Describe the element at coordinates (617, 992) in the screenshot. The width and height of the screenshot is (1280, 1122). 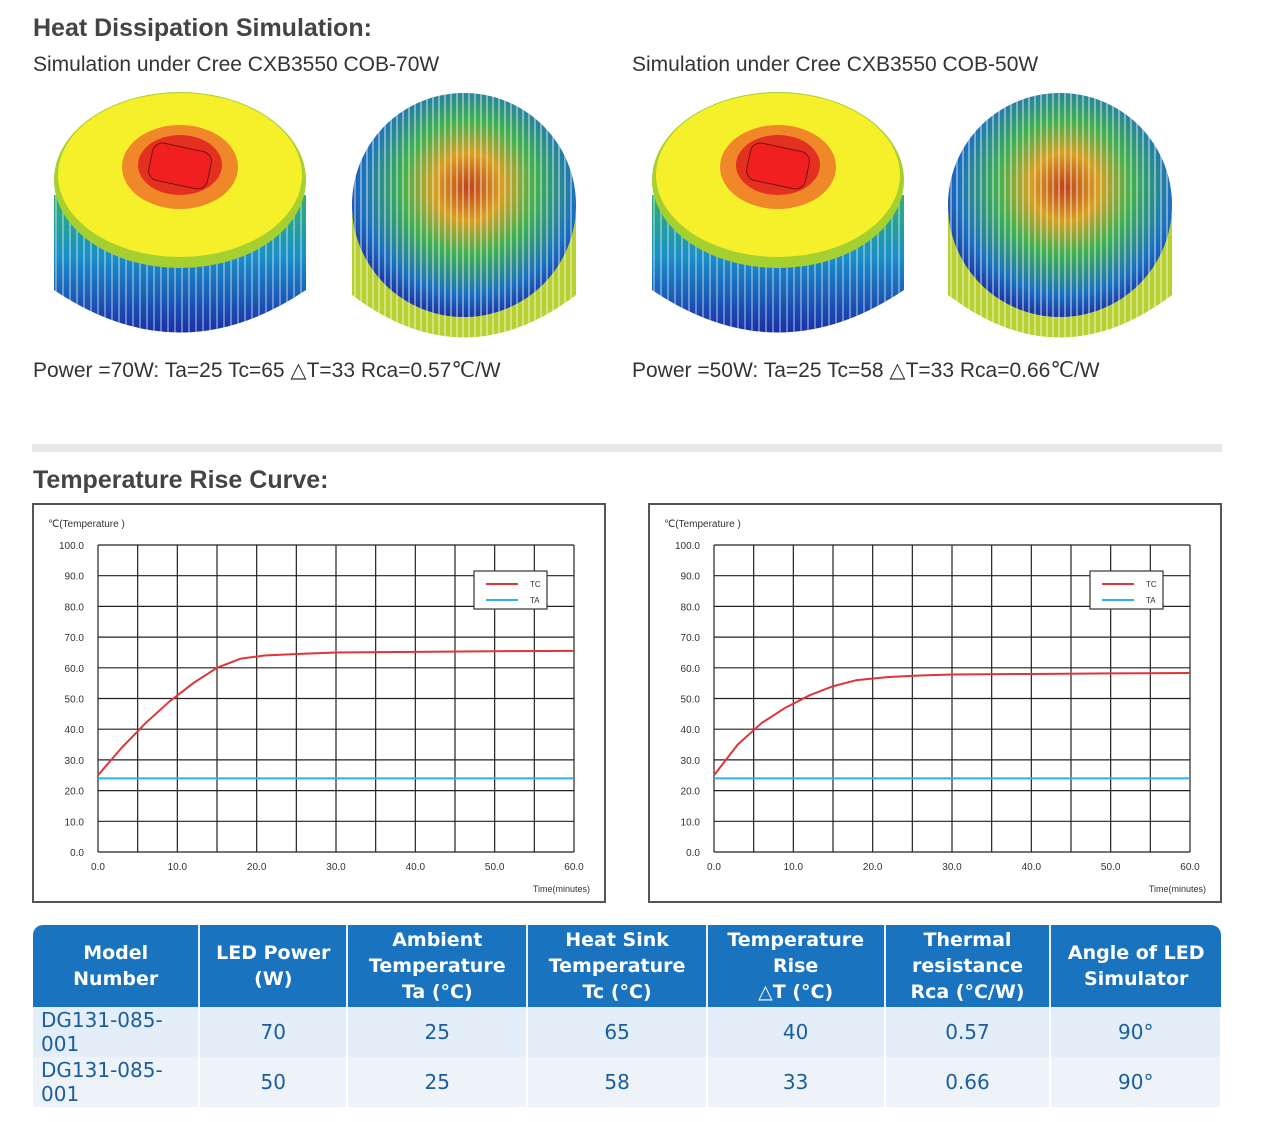
I see `table-header-line: Tc (°C)` at that location.